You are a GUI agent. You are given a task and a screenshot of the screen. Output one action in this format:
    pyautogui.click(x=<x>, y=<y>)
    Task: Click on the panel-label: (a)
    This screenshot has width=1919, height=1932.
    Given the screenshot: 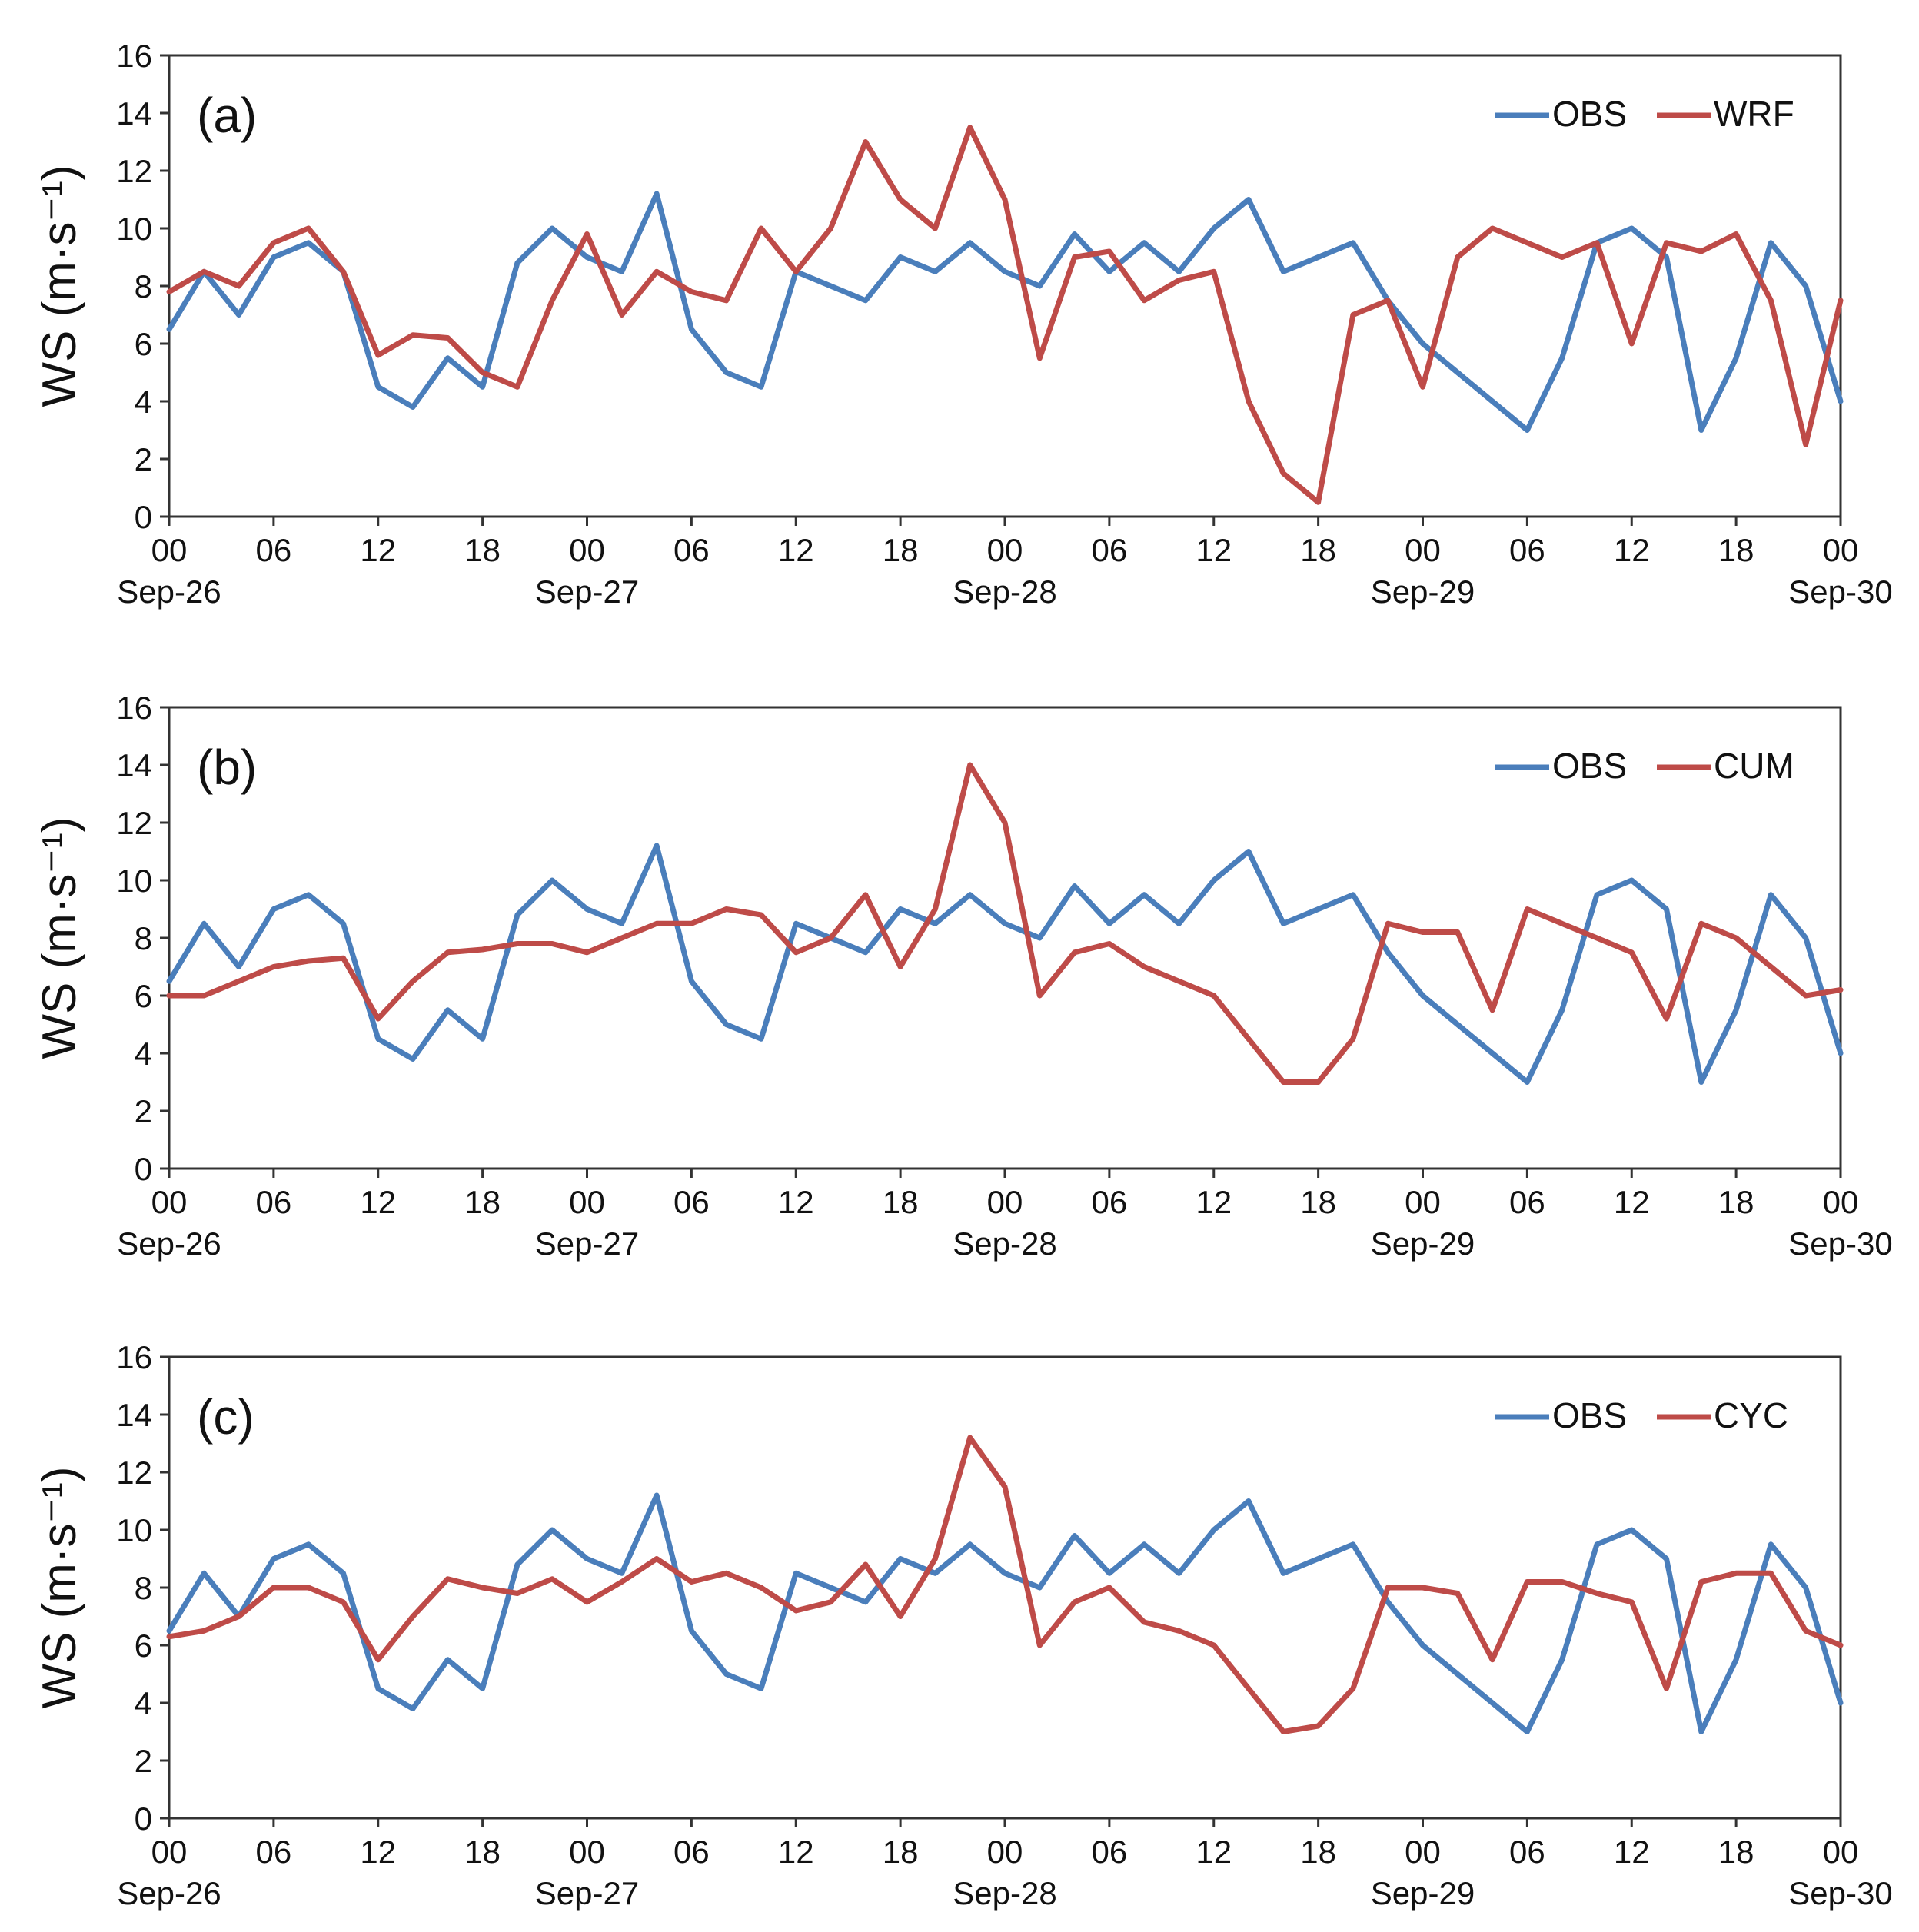 What is the action you would take?
    pyautogui.click(x=227, y=115)
    